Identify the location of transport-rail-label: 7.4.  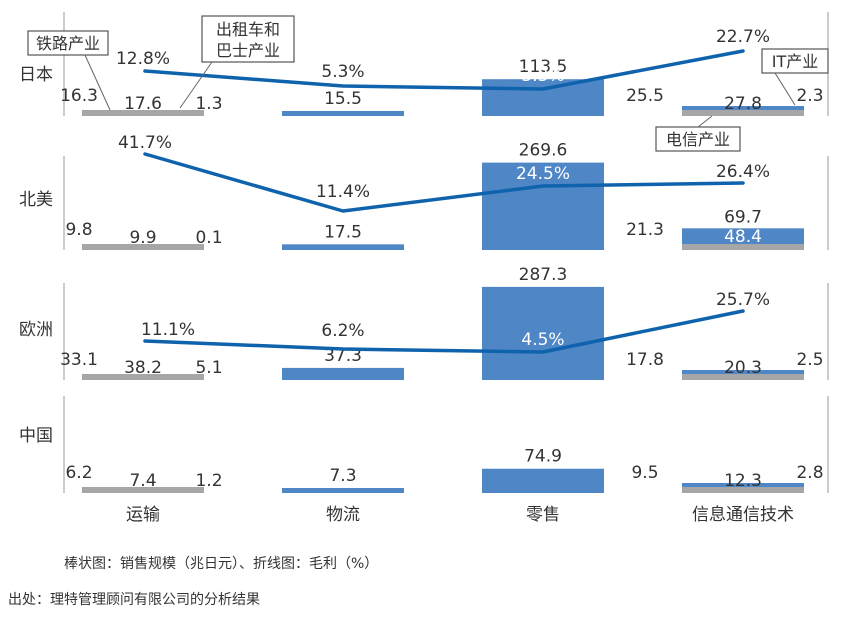
(142, 481).